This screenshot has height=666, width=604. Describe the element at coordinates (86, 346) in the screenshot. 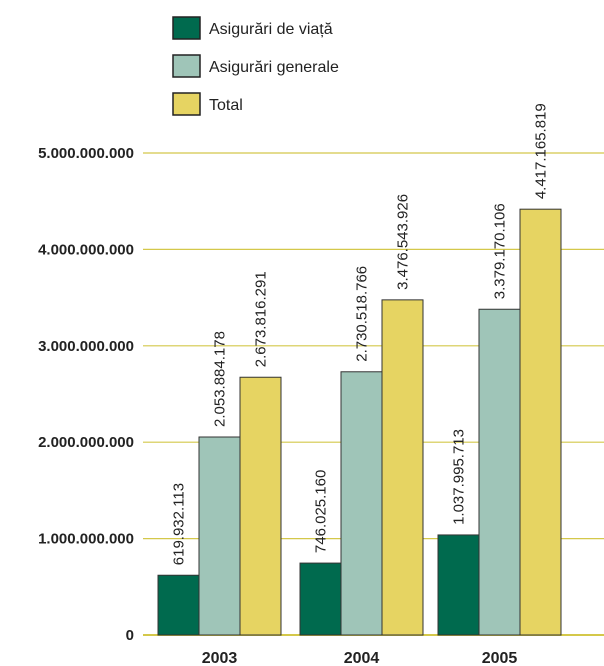

I see `y-tick-label: 3.000.000.000` at that location.